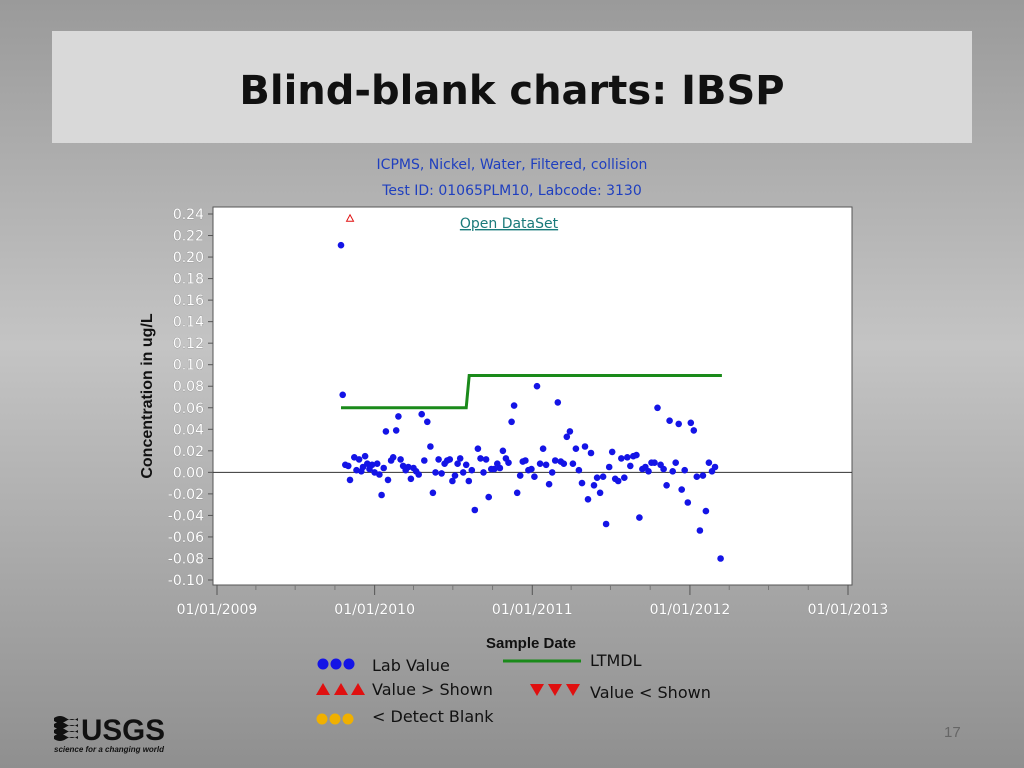 This screenshot has height=768, width=1024. I want to click on y-tick-label: 0.14, so click(188, 323).